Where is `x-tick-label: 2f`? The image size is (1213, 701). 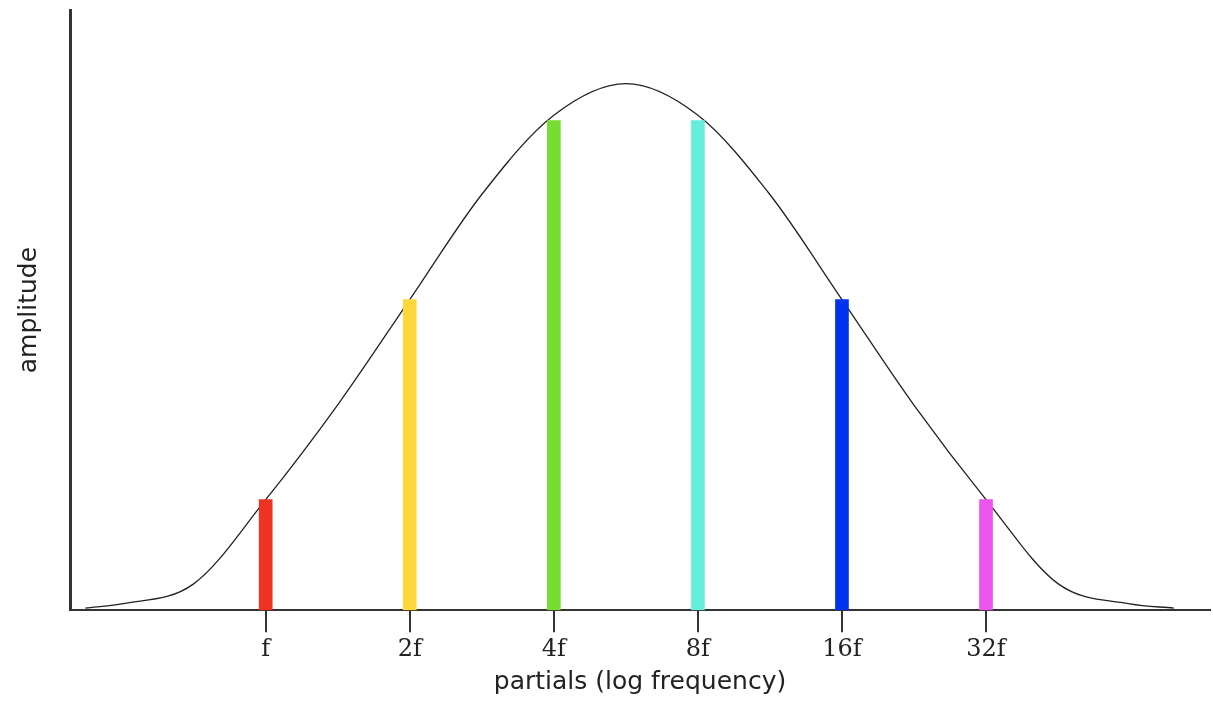 x-tick-label: 2f is located at coordinates (410, 647).